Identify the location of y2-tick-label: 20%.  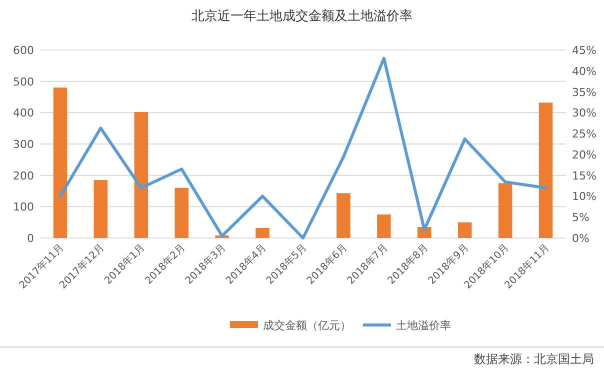
(584, 155).